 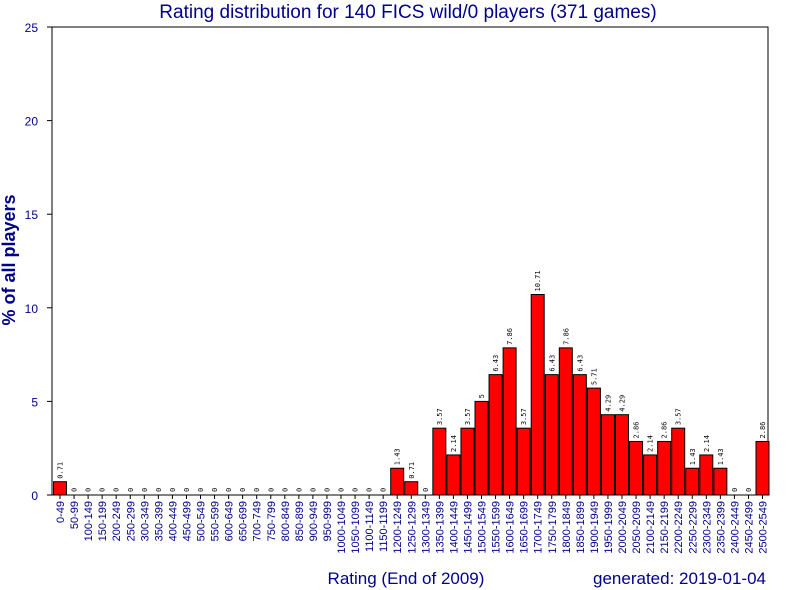 What do you see at coordinates (131, 521) in the screenshot?
I see `x-tick-label: 250-299` at bounding box center [131, 521].